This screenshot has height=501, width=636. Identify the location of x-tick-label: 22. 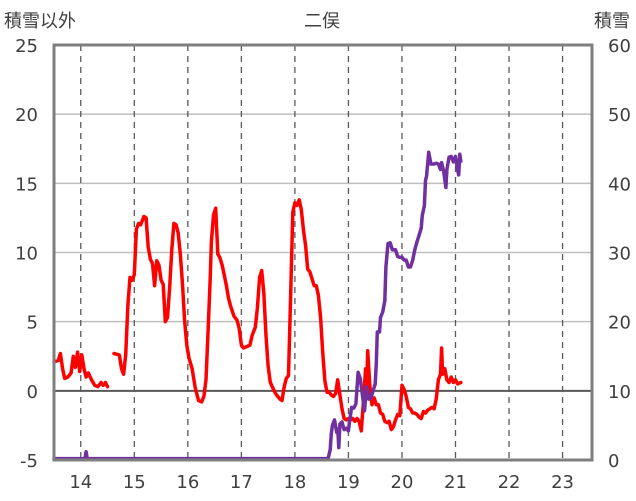
(509, 482).